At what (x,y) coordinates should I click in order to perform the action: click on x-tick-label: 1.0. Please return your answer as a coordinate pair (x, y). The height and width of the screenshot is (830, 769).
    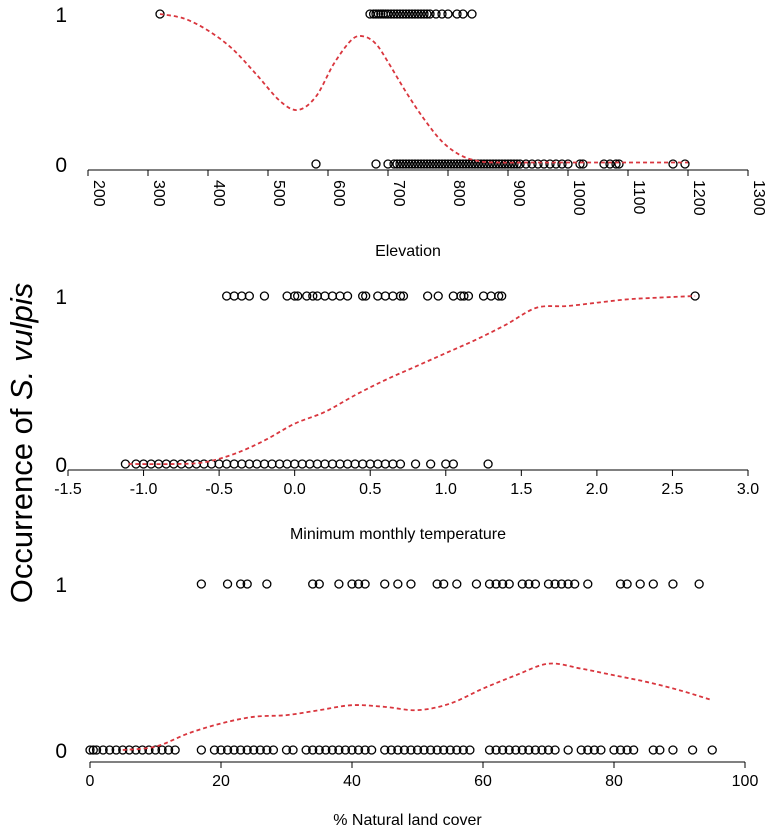
    Looking at the image, I should click on (446, 489).